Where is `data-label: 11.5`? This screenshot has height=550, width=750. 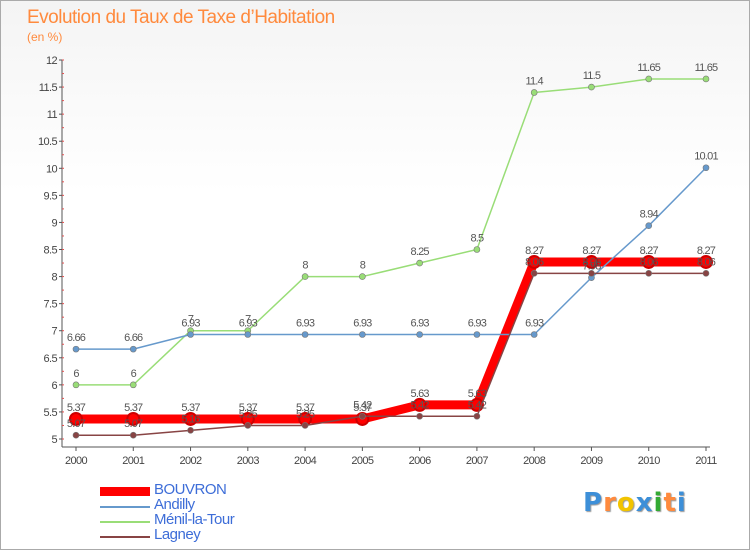 data-label: 11.5 is located at coordinates (592, 76).